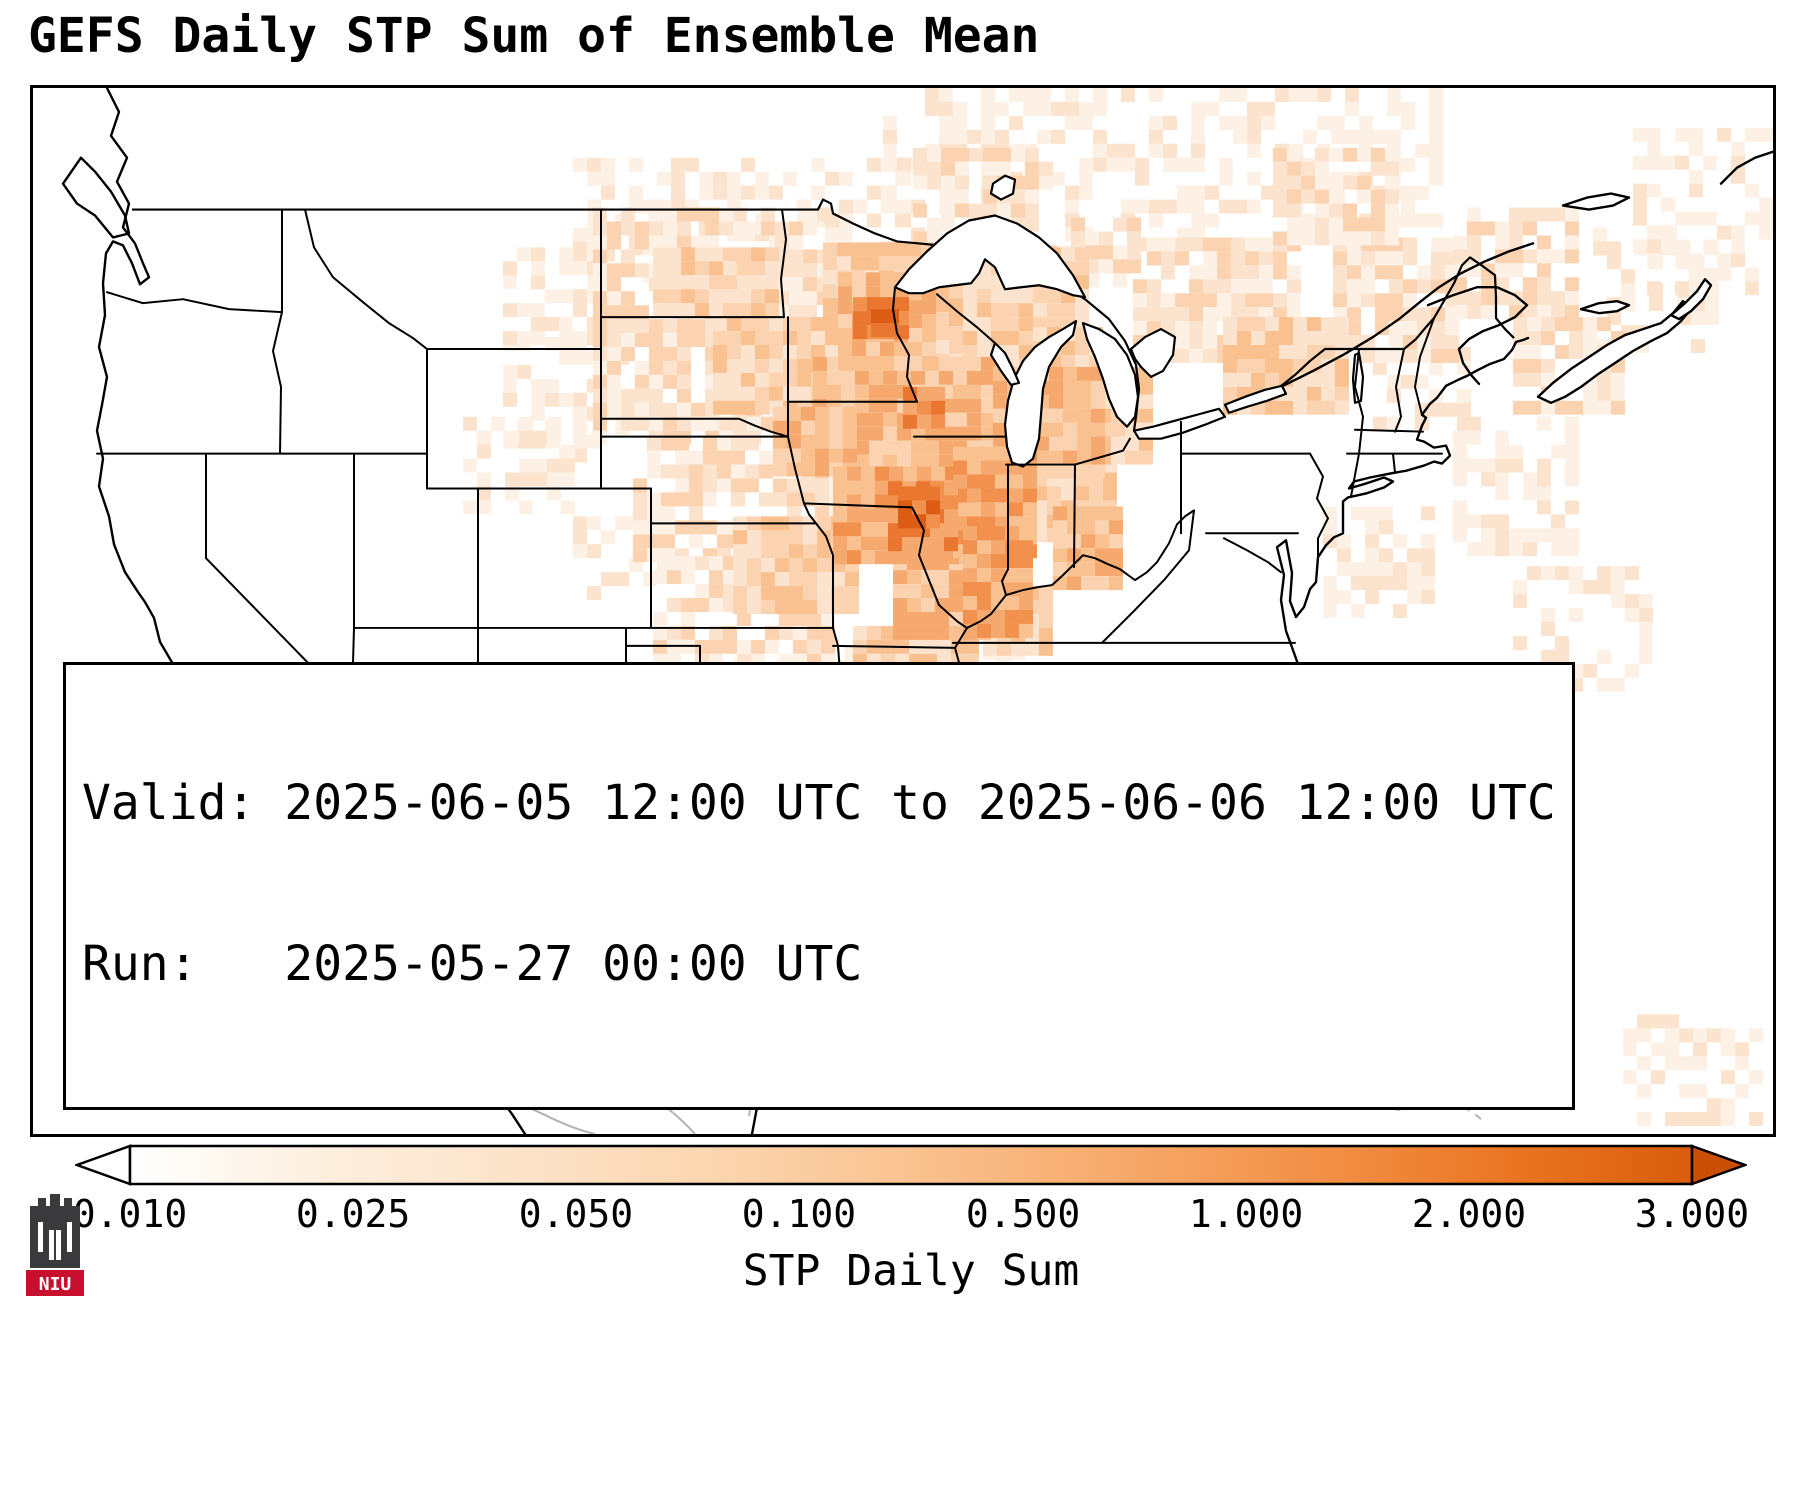 The image size is (1803, 1500). What do you see at coordinates (576, 1214) in the screenshot?
I see `colorbar-tick: 0.050` at bounding box center [576, 1214].